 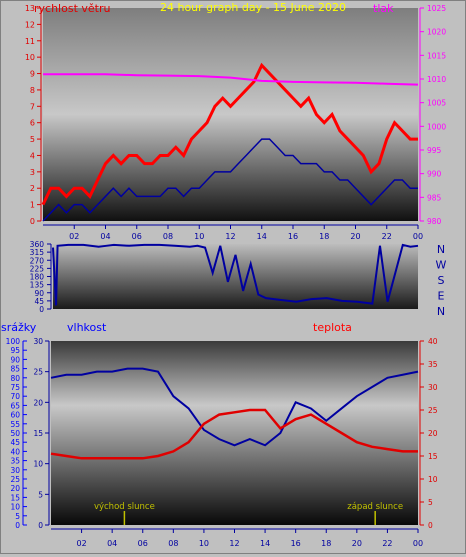 What do you see at coordinates (17, 525) in the screenshot?
I see `rain-tick-label: 0` at bounding box center [17, 525].